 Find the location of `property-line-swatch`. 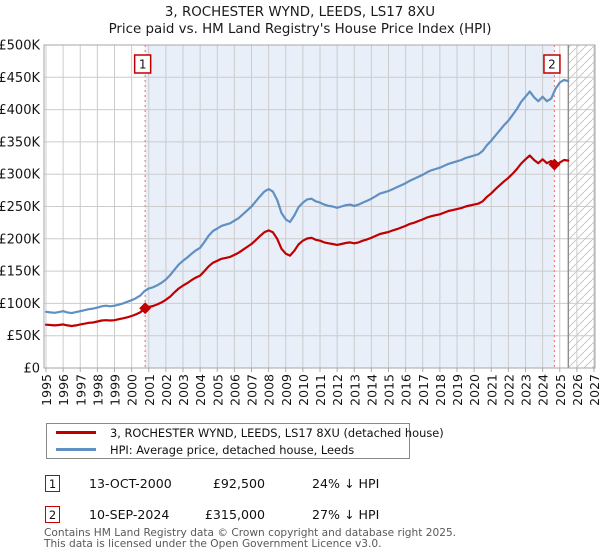

property-line-swatch is located at coordinates (76, 432).